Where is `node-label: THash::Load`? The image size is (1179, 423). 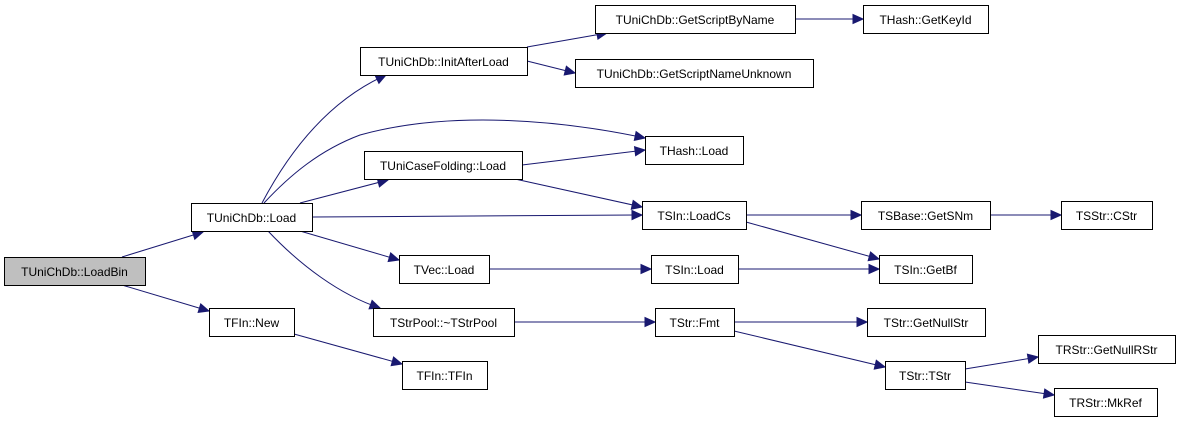
node-label: THash::Load is located at coordinates (694, 151).